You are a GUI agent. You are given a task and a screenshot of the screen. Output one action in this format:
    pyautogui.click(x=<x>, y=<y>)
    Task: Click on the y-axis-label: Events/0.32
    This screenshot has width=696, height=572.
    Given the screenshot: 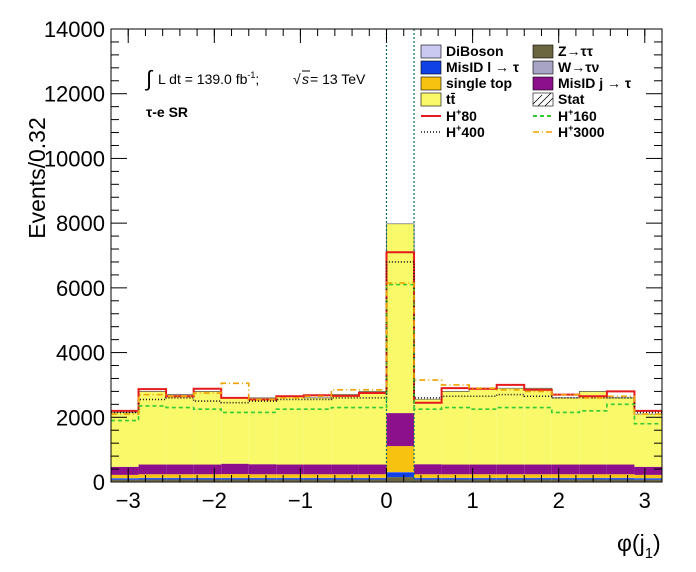 What is the action you would take?
    pyautogui.click(x=37, y=177)
    